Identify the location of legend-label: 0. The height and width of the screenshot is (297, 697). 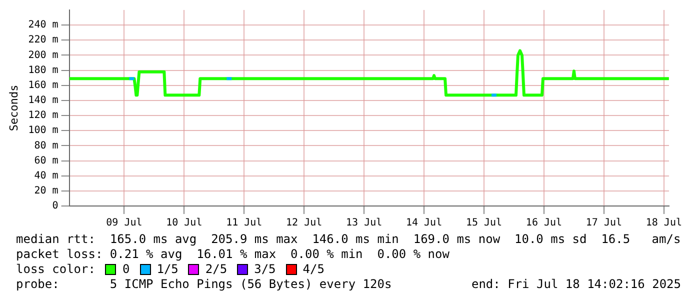
(126, 269).